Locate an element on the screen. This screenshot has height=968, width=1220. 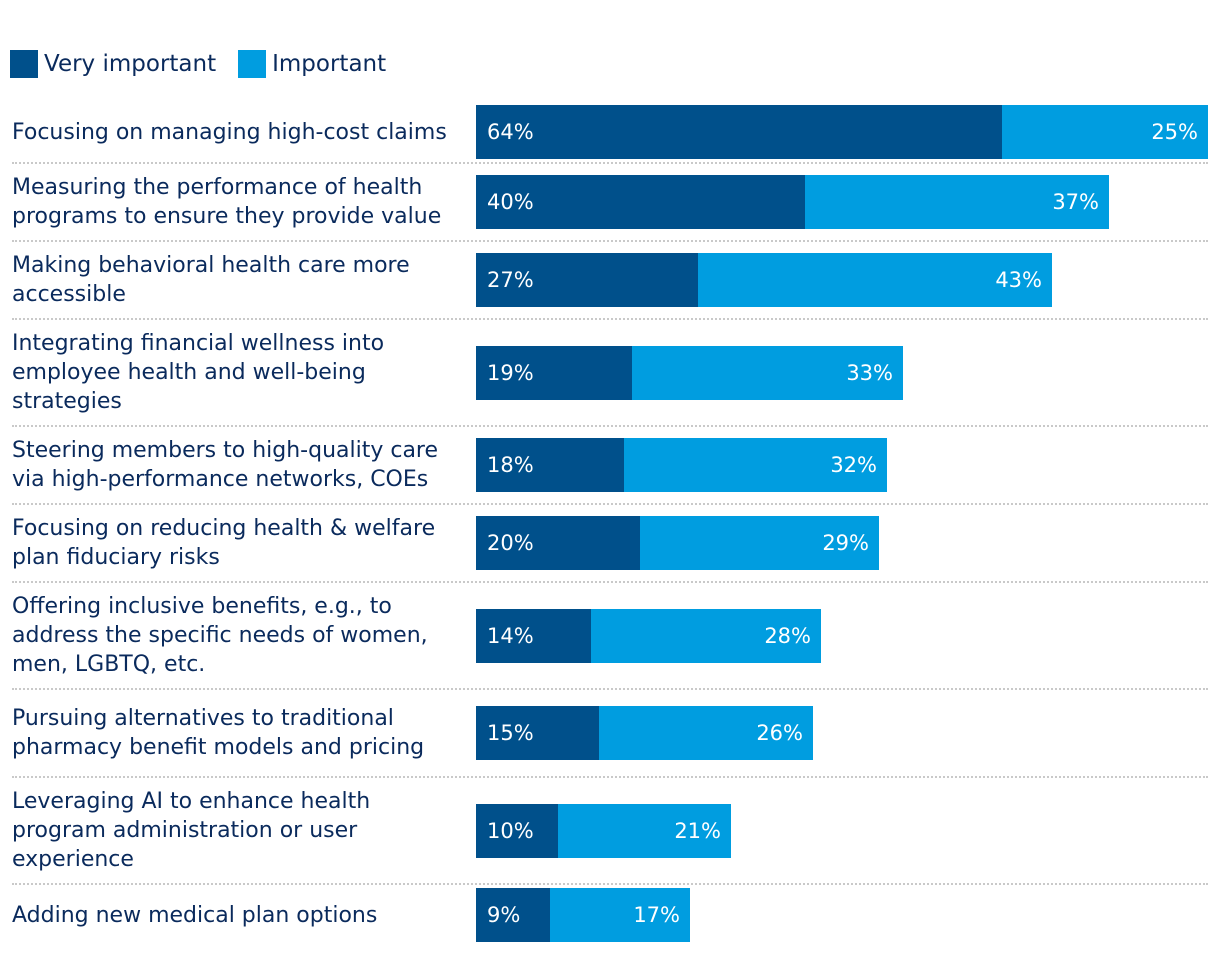
category-label: Focusing on managing high-cost claims is located at coordinates (229, 132).